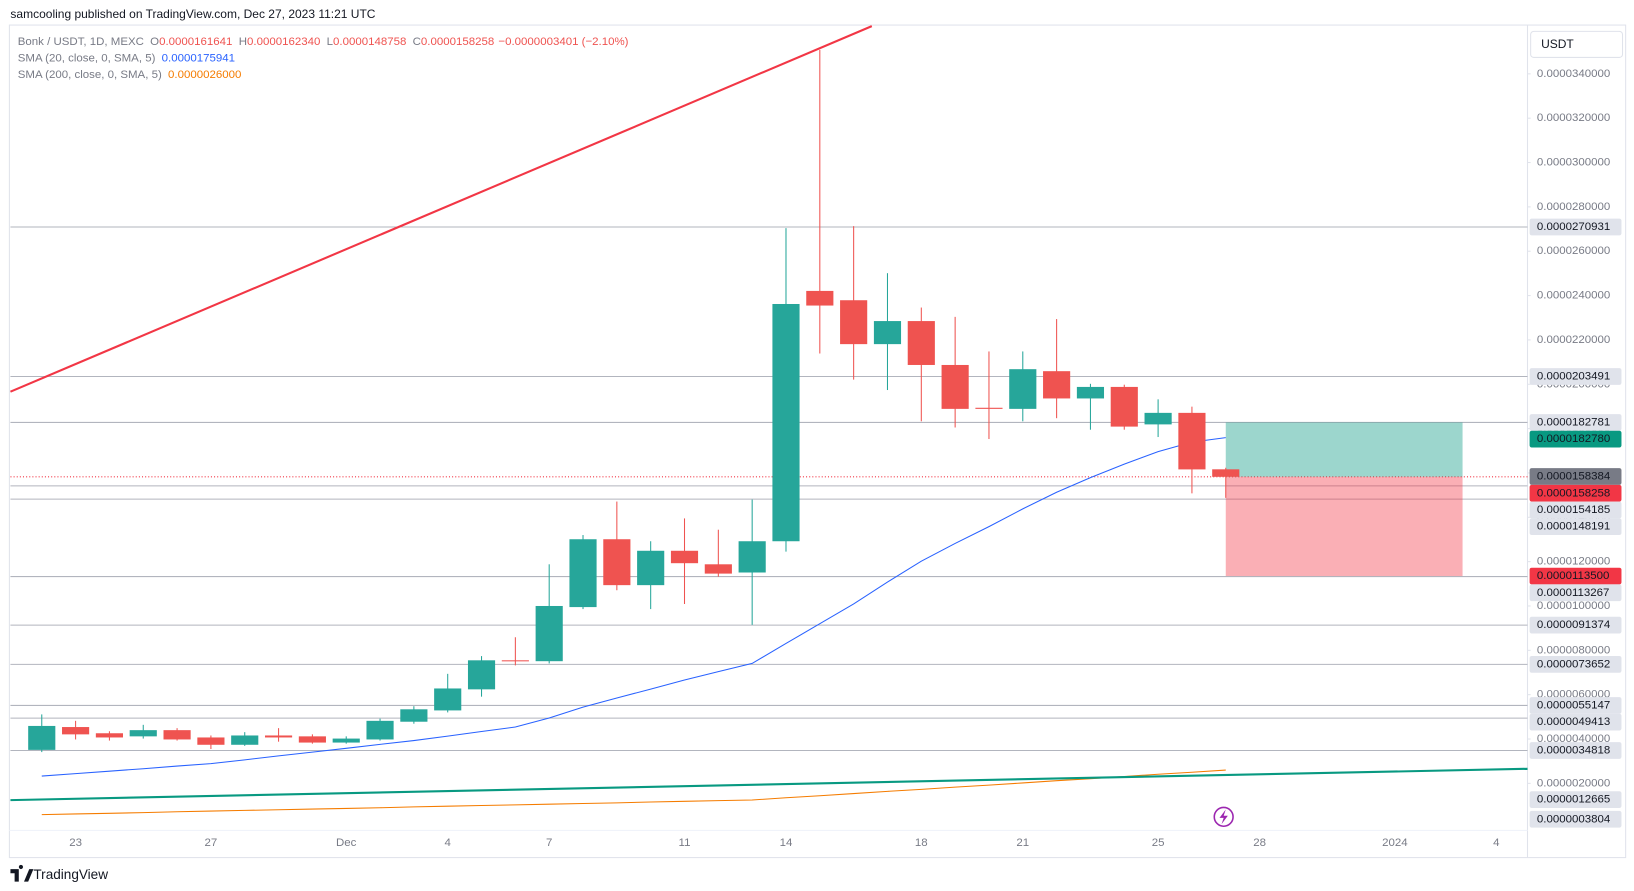 The height and width of the screenshot is (891, 1634). What do you see at coordinates (330, 42) in the screenshot?
I see `ohlc-key: L` at bounding box center [330, 42].